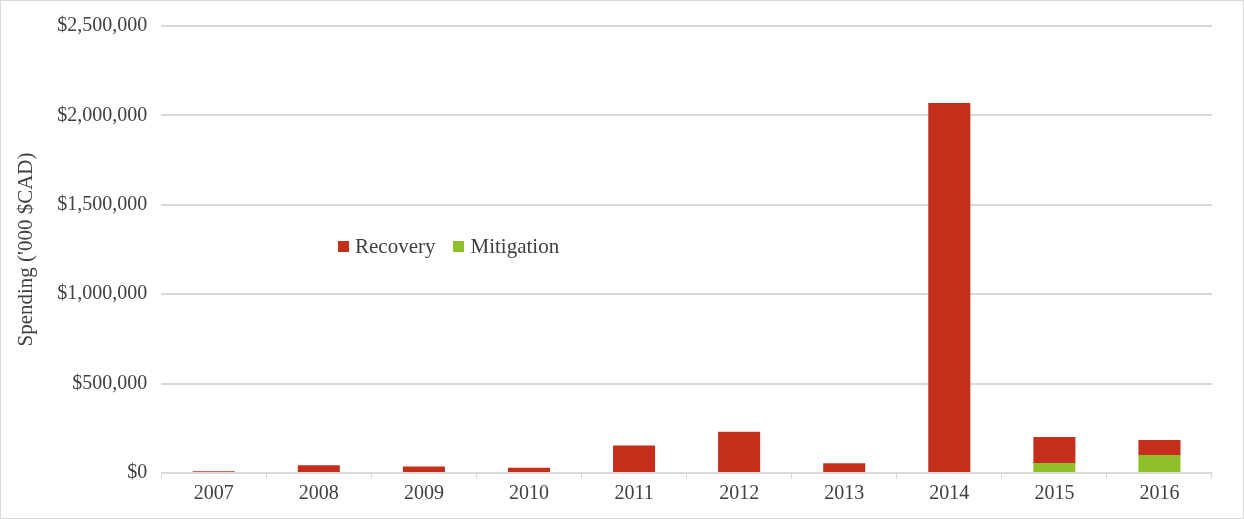 The height and width of the screenshot is (519, 1244). What do you see at coordinates (102, 113) in the screenshot?
I see `y-tick-label: $2,000,000` at bounding box center [102, 113].